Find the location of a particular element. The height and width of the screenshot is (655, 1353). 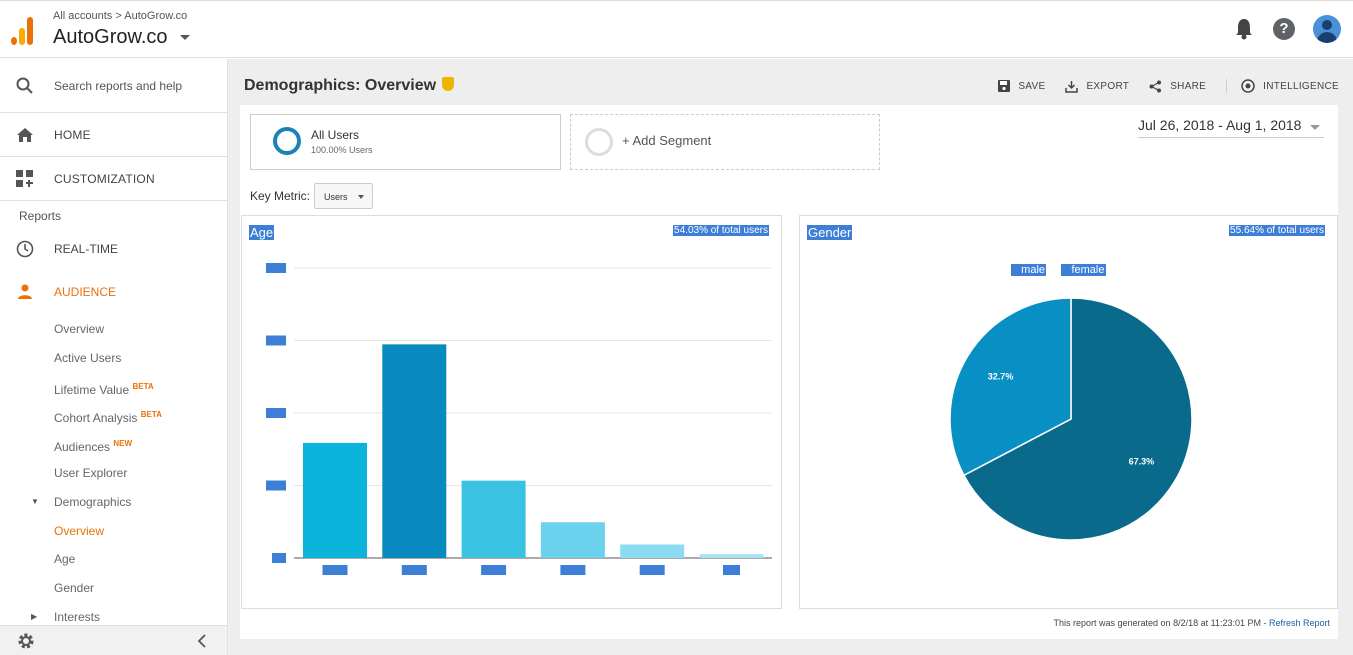

search-bar: Search reports and help is located at coordinates (113, 86).